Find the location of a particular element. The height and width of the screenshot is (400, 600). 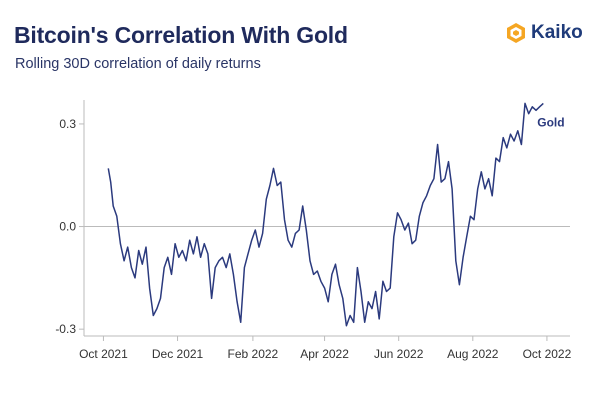

brand-name: Kaiko is located at coordinates (557, 32).